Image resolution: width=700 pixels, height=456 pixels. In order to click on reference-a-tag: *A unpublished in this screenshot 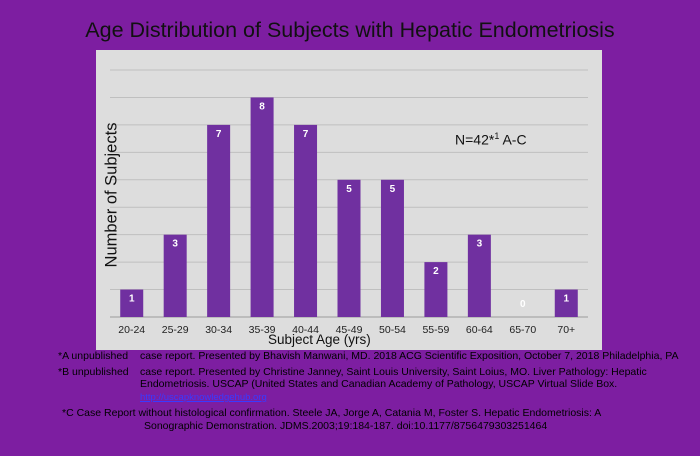, I will do `click(93, 356)`.